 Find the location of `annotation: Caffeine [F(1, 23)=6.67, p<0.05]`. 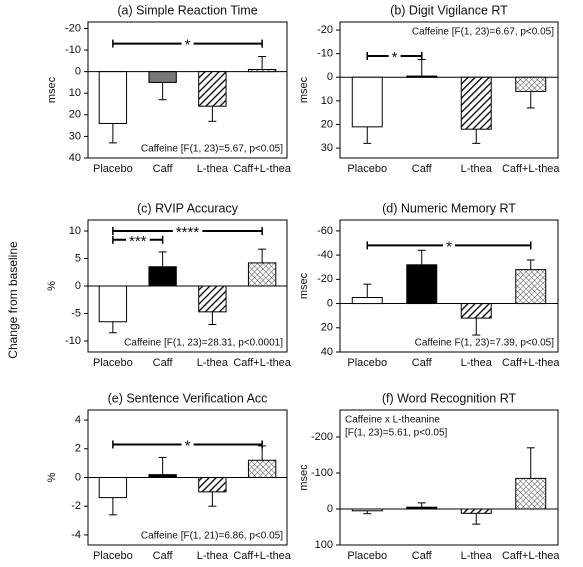

annotation: Caffeine [F(1, 23)=6.67, p<0.05] is located at coordinates (483, 32).